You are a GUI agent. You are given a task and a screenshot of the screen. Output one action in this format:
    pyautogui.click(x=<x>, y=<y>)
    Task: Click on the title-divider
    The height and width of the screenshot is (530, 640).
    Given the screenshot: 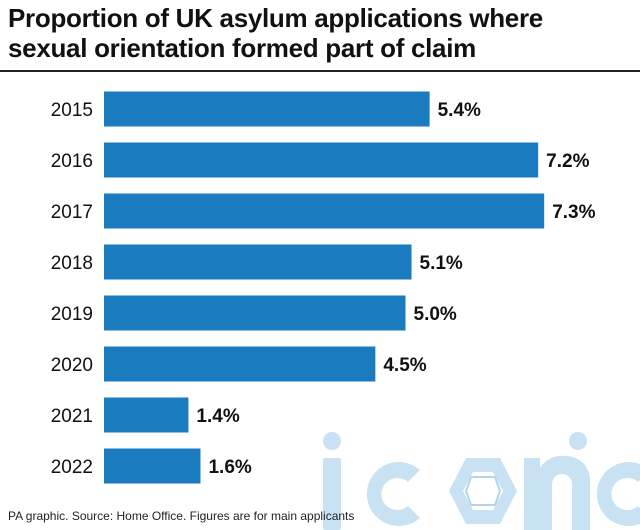 What is the action you would take?
    pyautogui.click(x=320, y=71)
    